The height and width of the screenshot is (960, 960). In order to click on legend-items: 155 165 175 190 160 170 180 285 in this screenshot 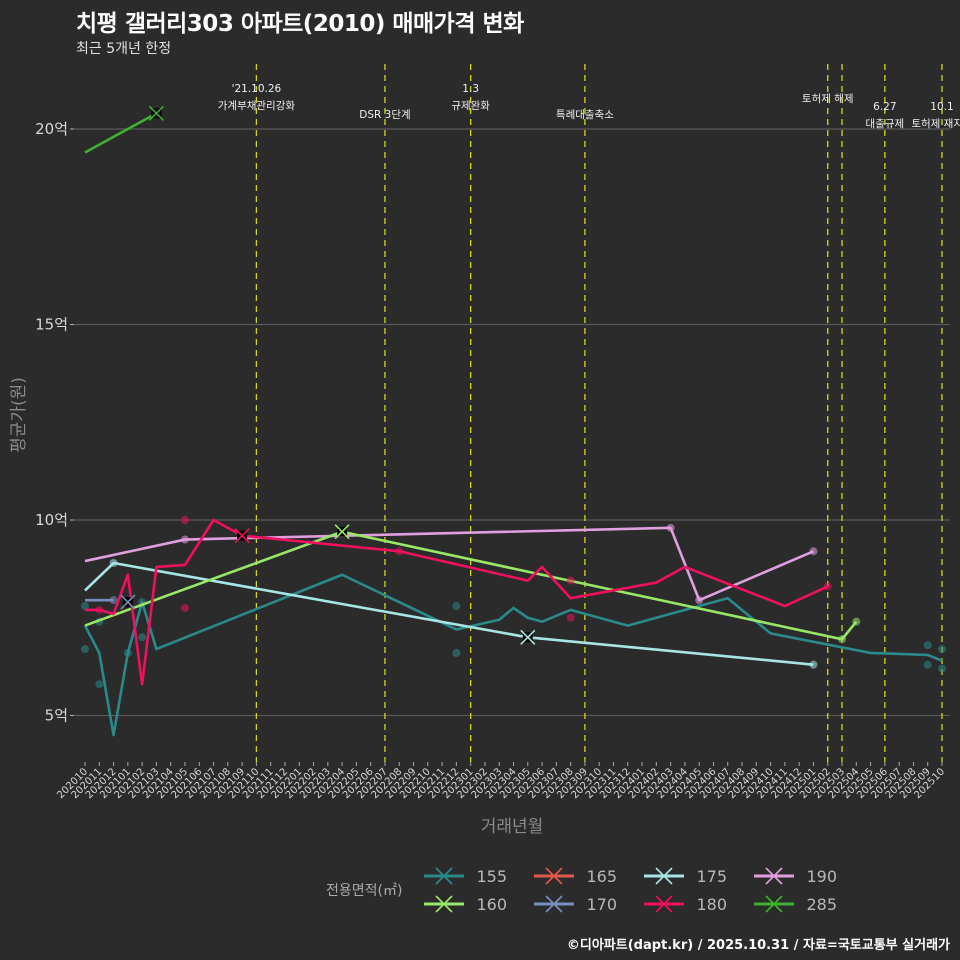, I will do `click(644, 890)`.